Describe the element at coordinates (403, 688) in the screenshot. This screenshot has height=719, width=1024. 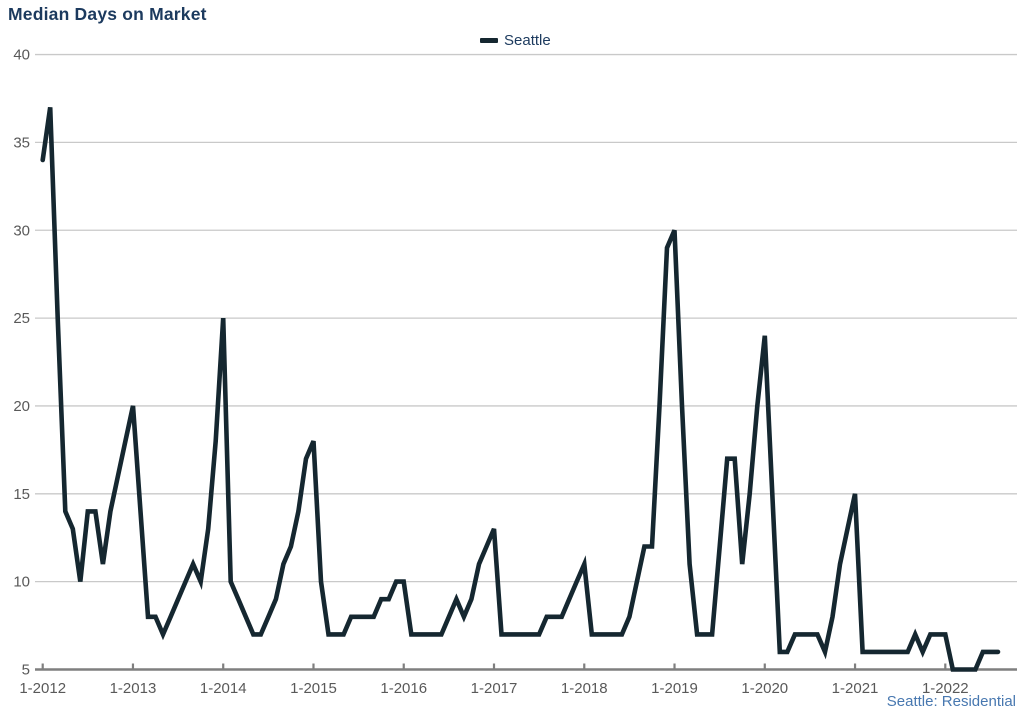
I see `x-tick-label-1-2016: 1-2016` at that location.